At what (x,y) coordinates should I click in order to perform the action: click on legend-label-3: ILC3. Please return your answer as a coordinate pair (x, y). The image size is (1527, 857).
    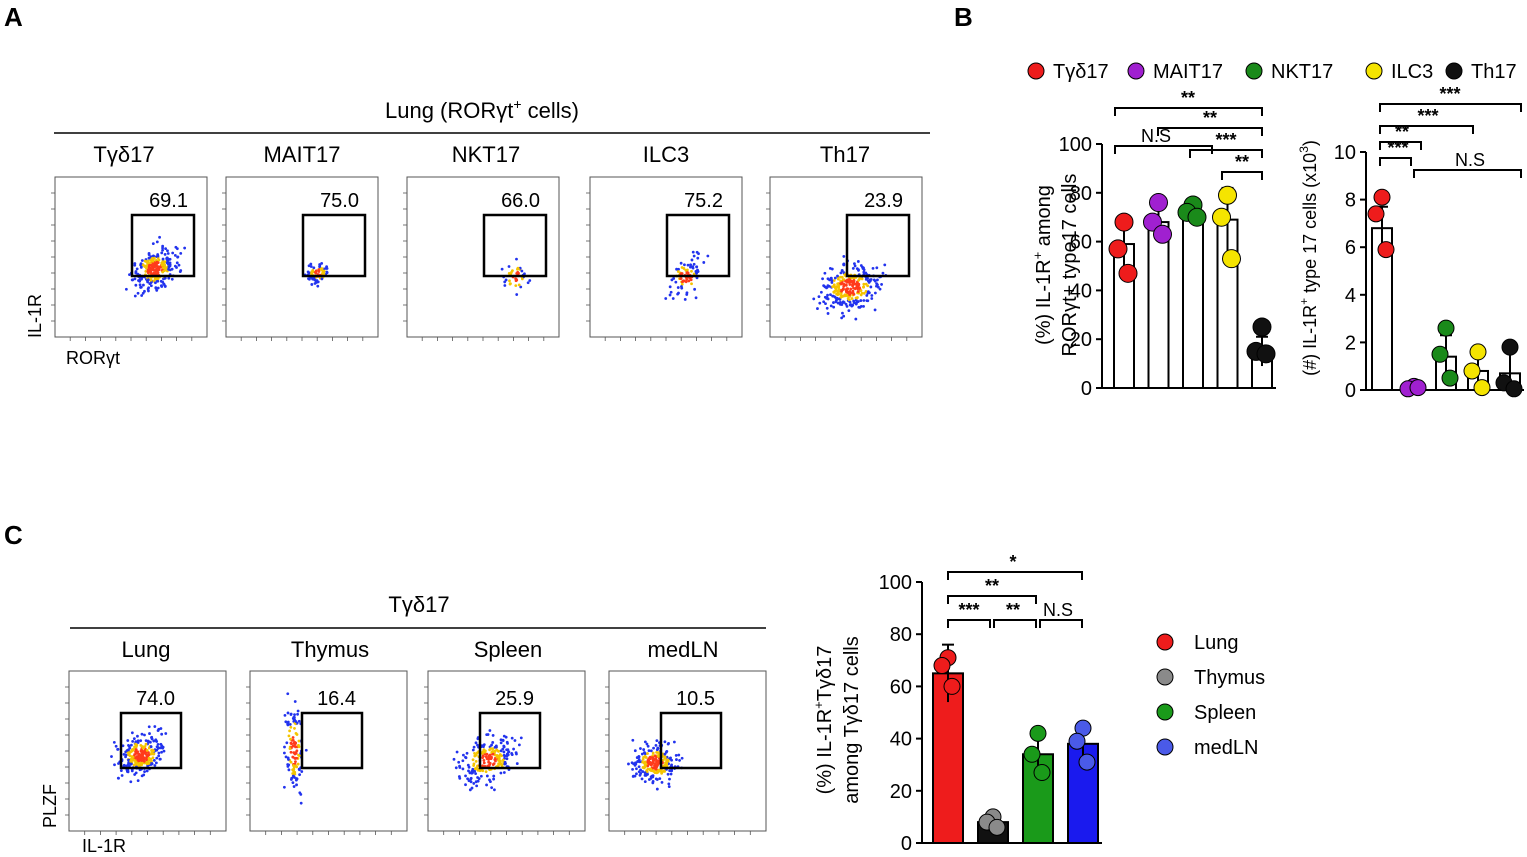
    Looking at the image, I should click on (1412, 72).